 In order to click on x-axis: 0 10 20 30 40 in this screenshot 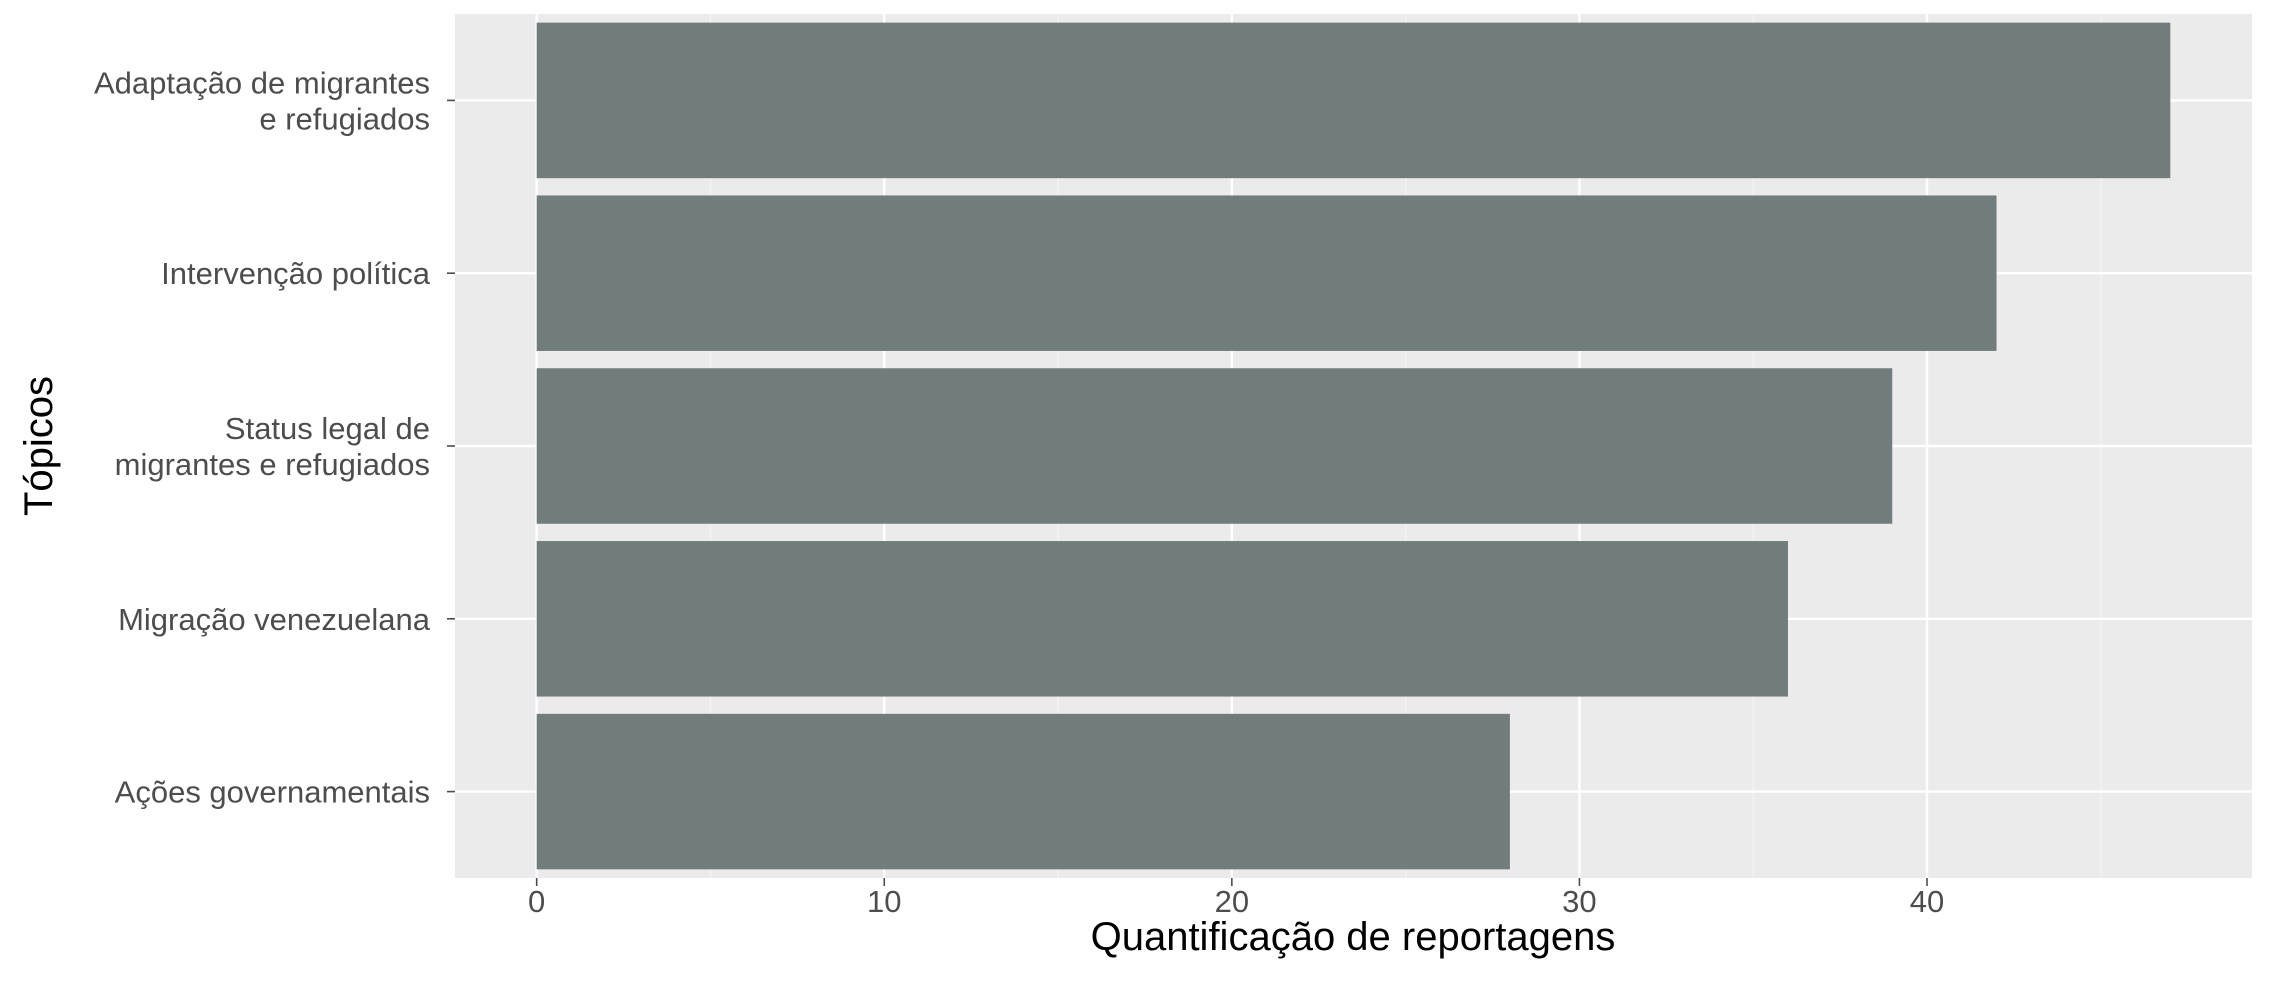, I will do `click(1236, 898)`.